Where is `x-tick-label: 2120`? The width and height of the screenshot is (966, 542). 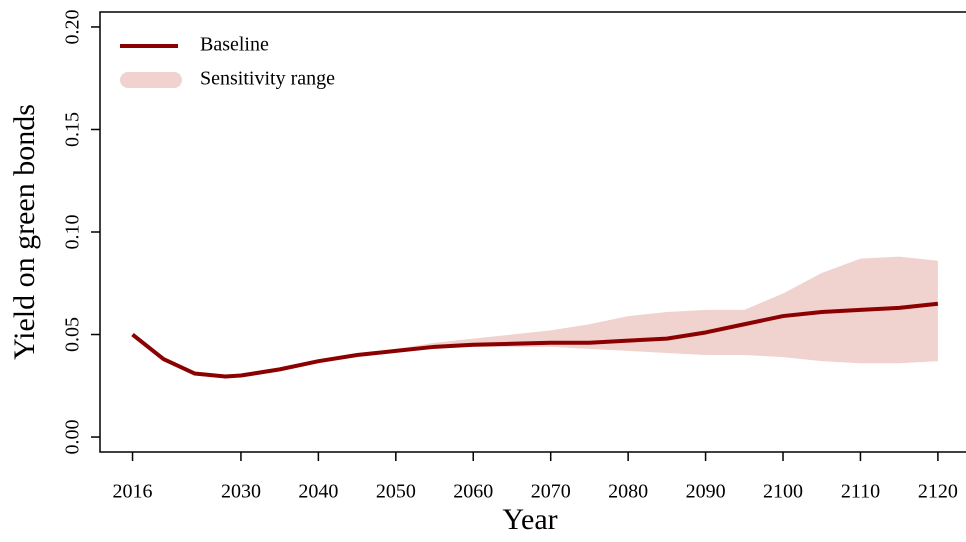
x-tick-label: 2120 is located at coordinates (938, 492).